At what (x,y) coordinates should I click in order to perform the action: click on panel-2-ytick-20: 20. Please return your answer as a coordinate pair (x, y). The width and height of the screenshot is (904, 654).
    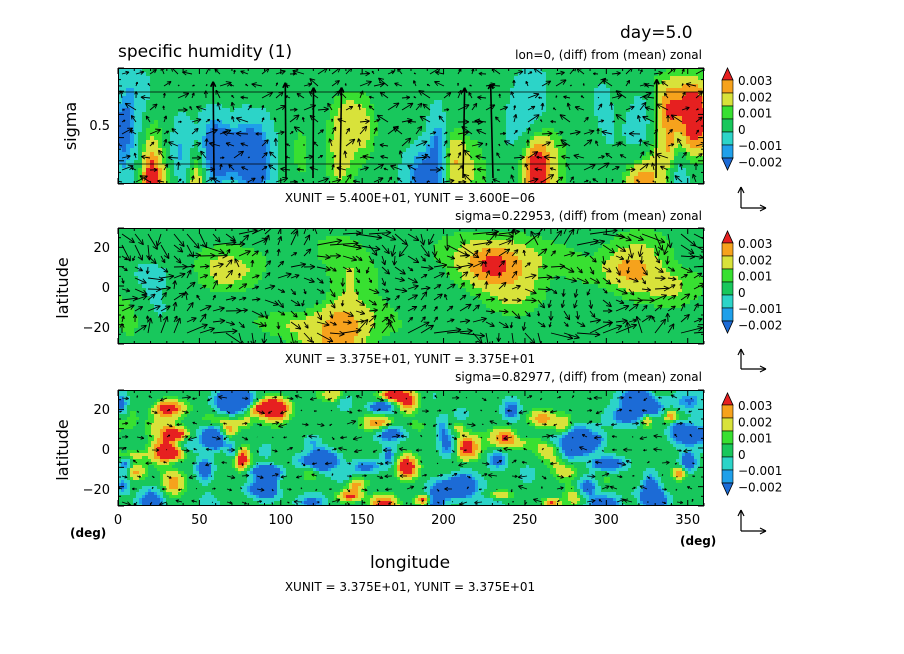
    Looking at the image, I should click on (101, 248).